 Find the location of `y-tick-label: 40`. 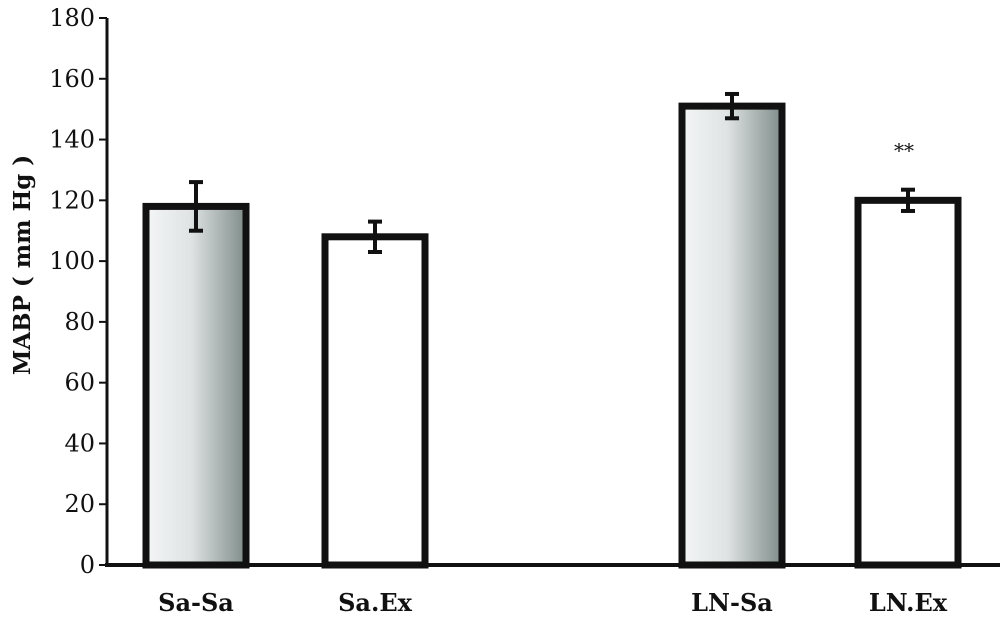

y-tick-label: 40 is located at coordinates (79, 443).